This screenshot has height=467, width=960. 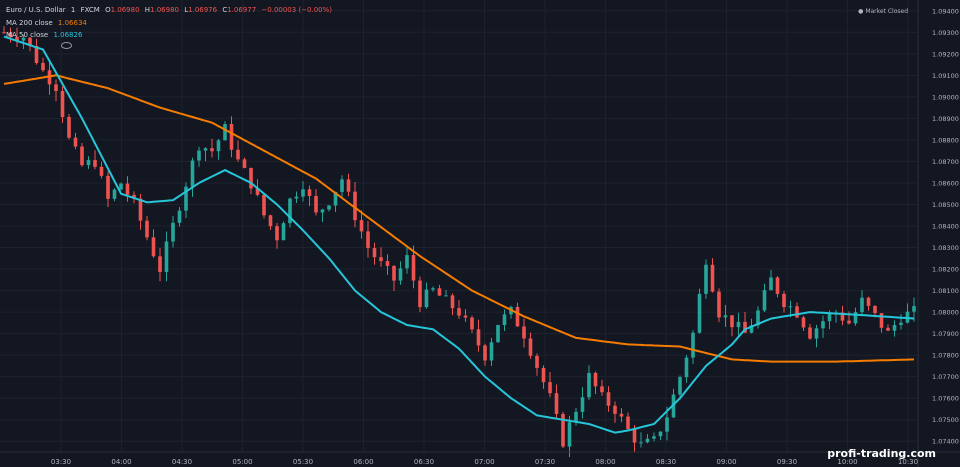 What do you see at coordinates (424, 462) in the screenshot?
I see `time-tick-label: 06:30` at bounding box center [424, 462].